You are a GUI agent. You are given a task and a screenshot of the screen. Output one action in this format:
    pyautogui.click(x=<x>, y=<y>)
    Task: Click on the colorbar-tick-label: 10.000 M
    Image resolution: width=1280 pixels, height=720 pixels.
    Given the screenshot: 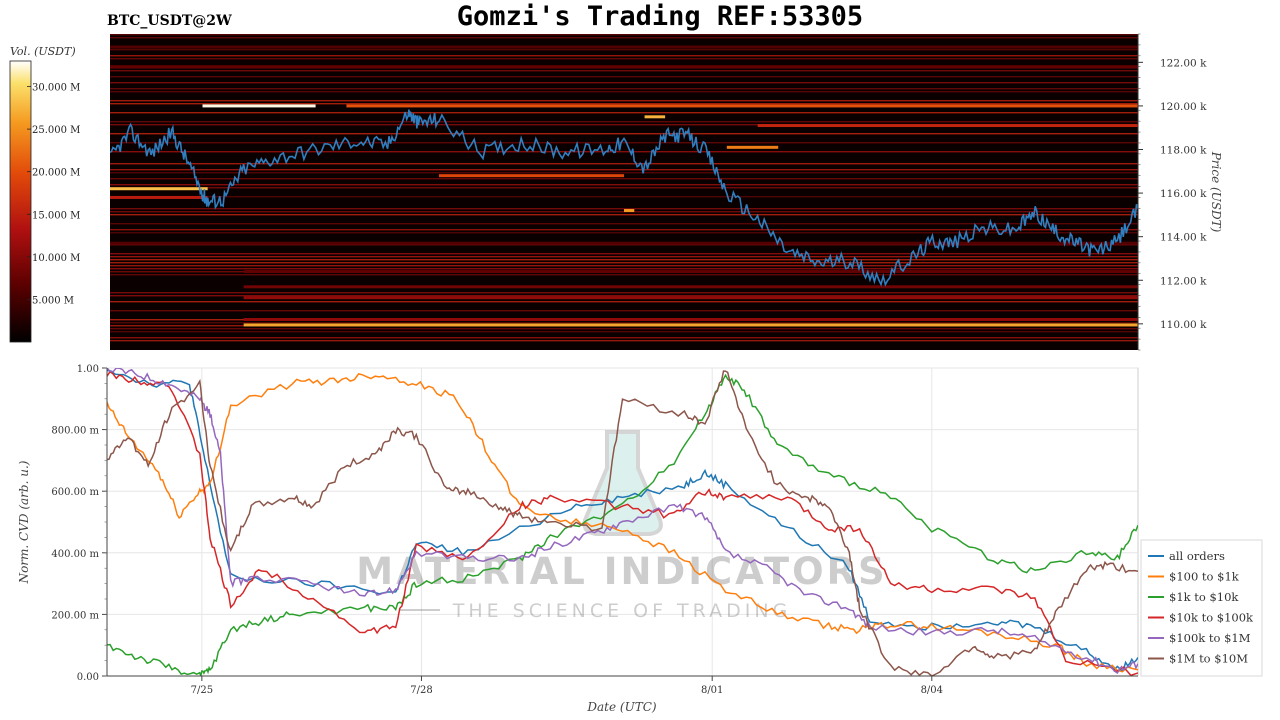 What is the action you would take?
    pyautogui.click(x=56, y=258)
    